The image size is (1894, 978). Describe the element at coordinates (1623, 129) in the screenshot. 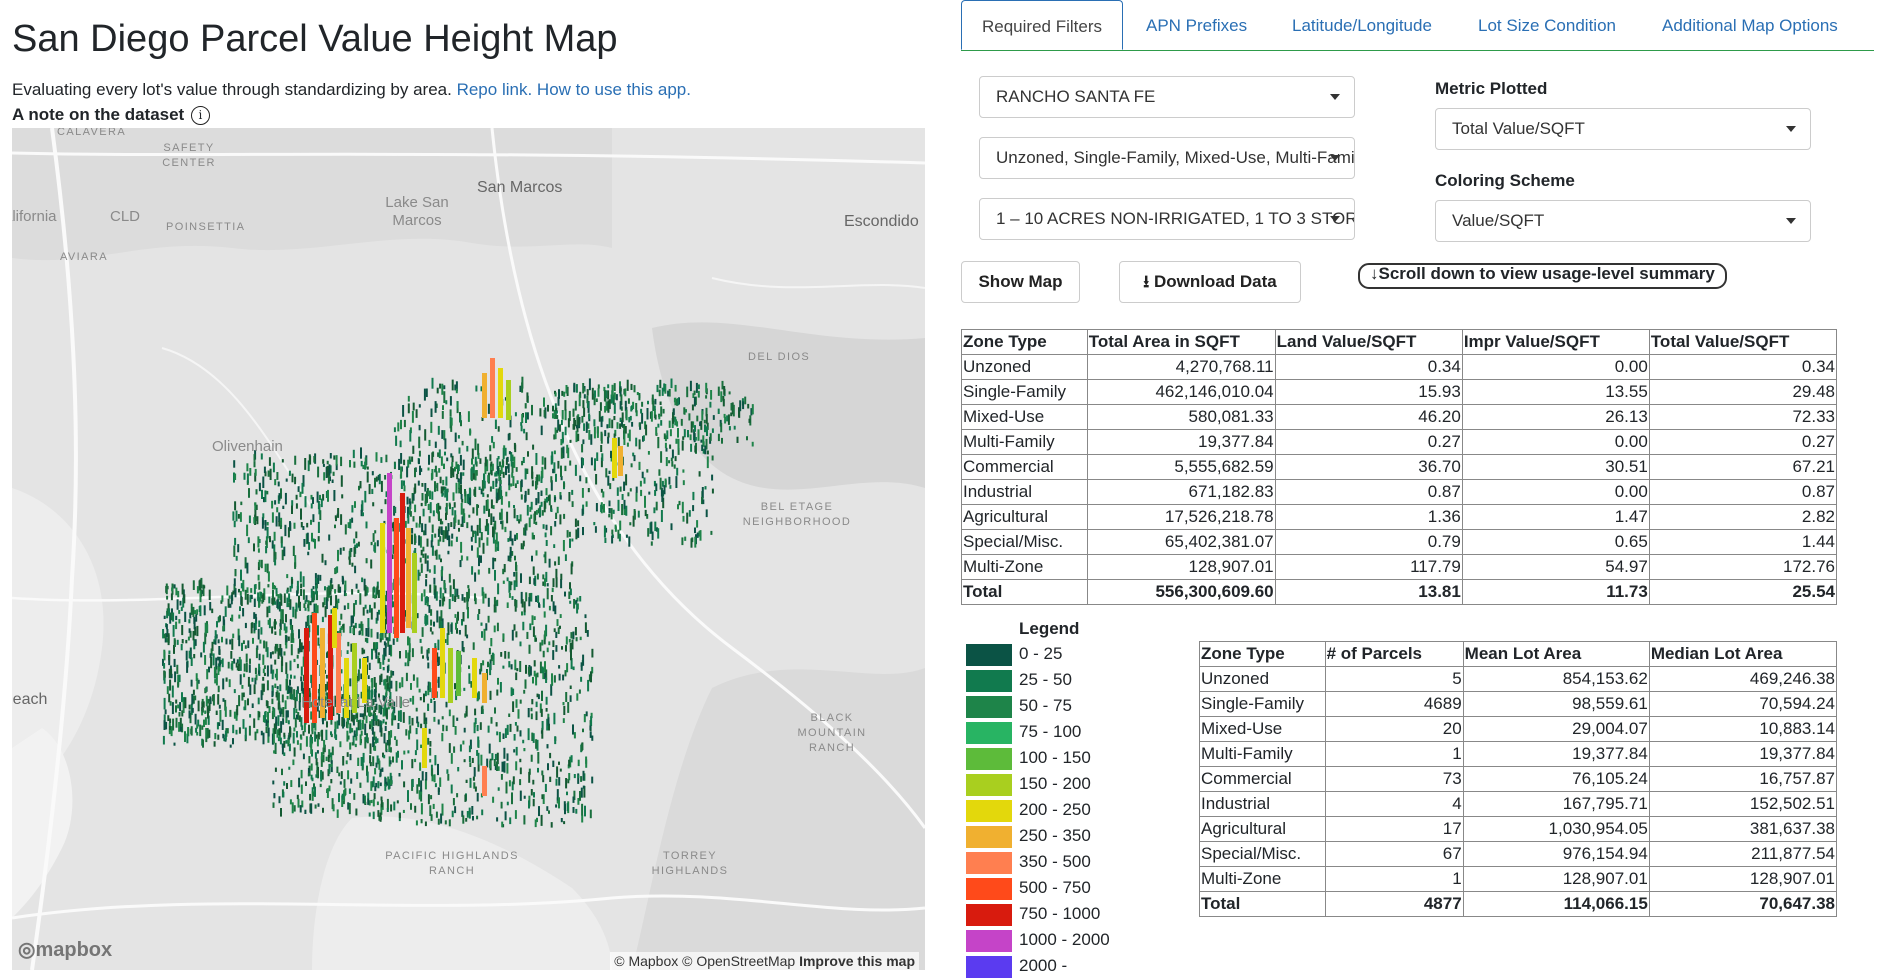

I see `metric-select: Total Value/SQFT` at that location.